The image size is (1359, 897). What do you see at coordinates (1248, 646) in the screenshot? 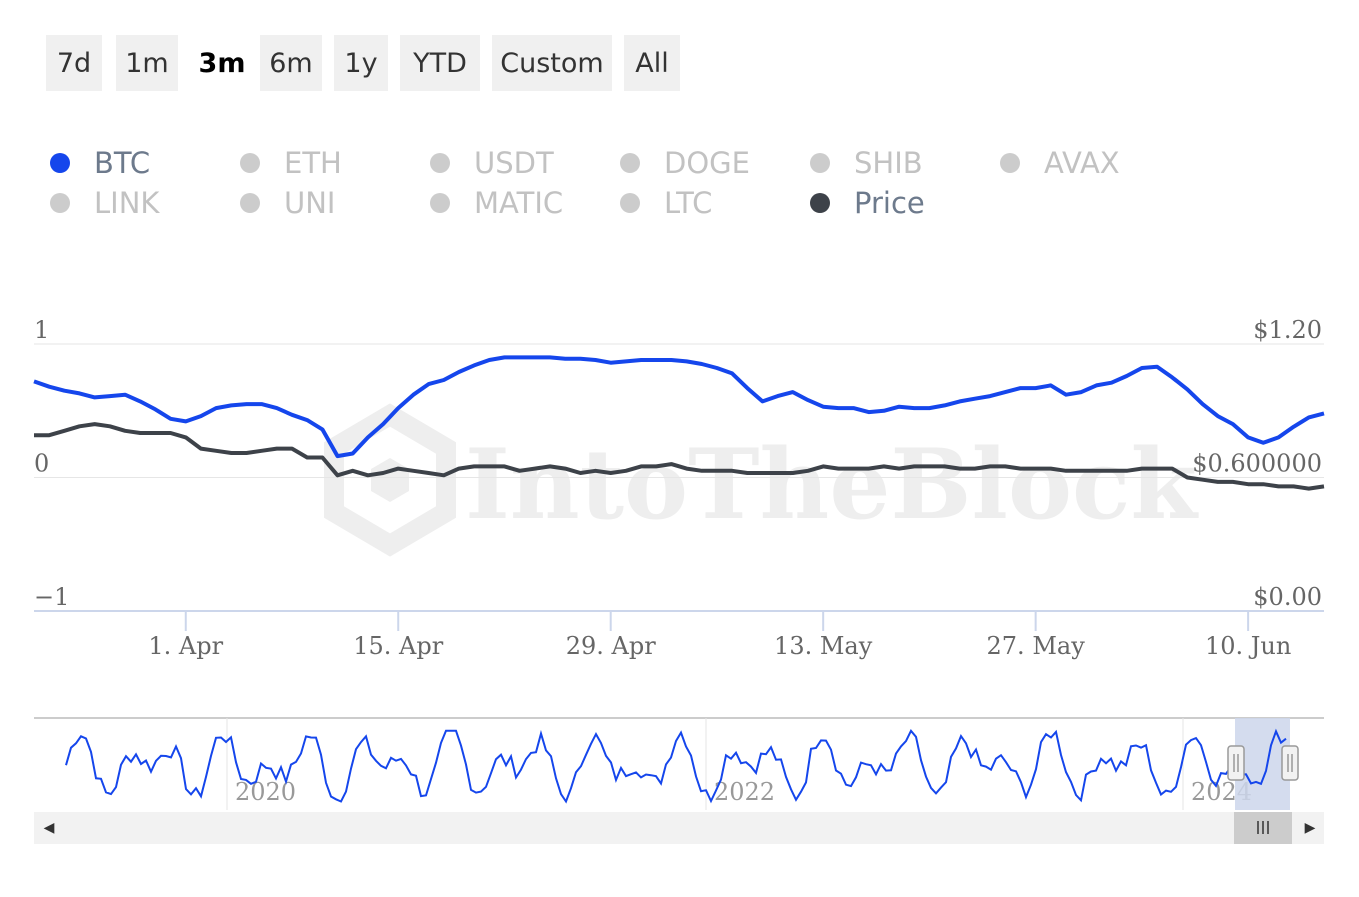
I see `x-tick-label: 10. Jun` at bounding box center [1248, 646].